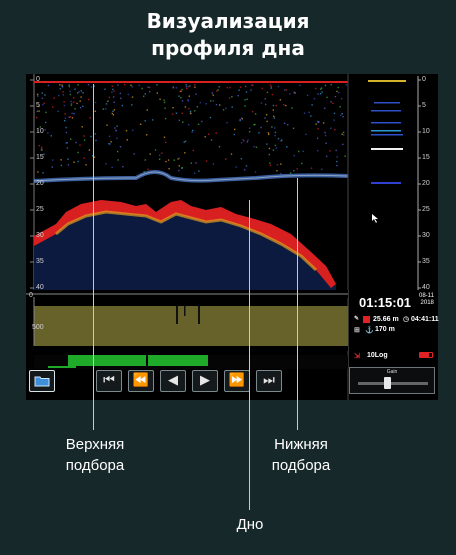  I want to click on rewind-button: ⏪, so click(141, 381).